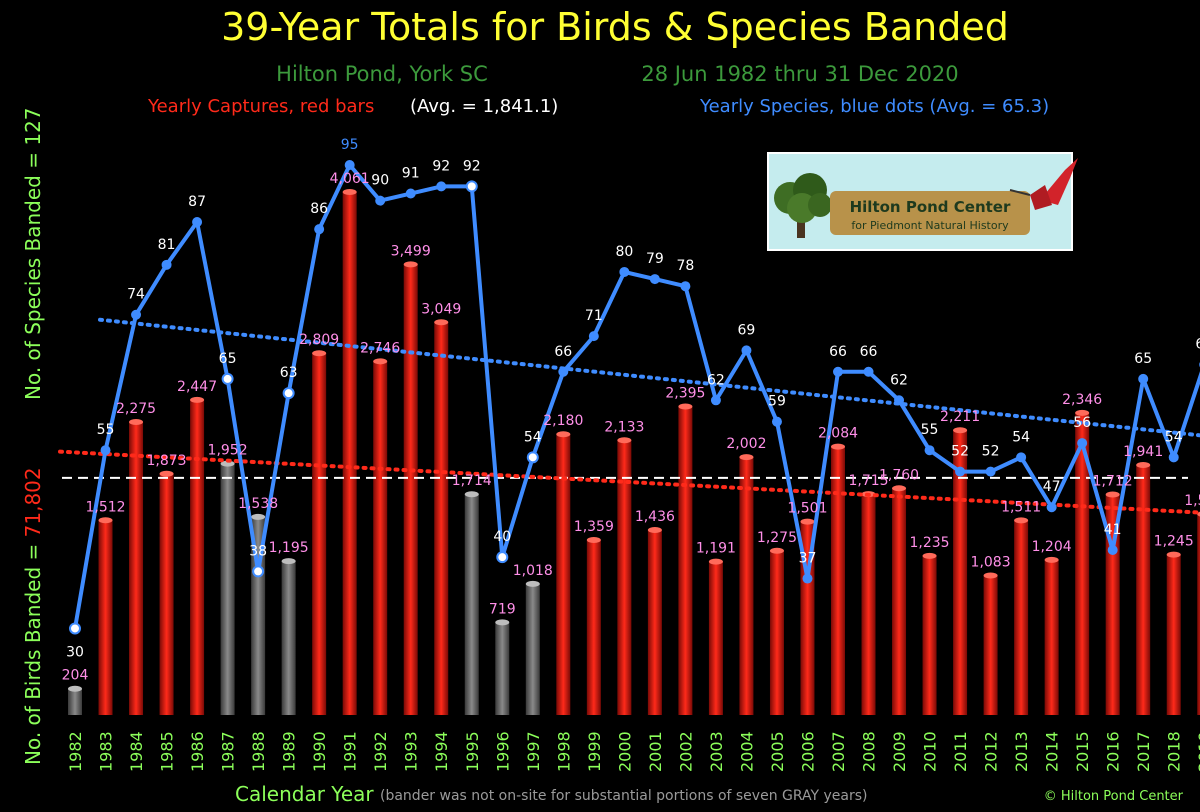  I want to click on bar-top-1984, so click(136, 421).